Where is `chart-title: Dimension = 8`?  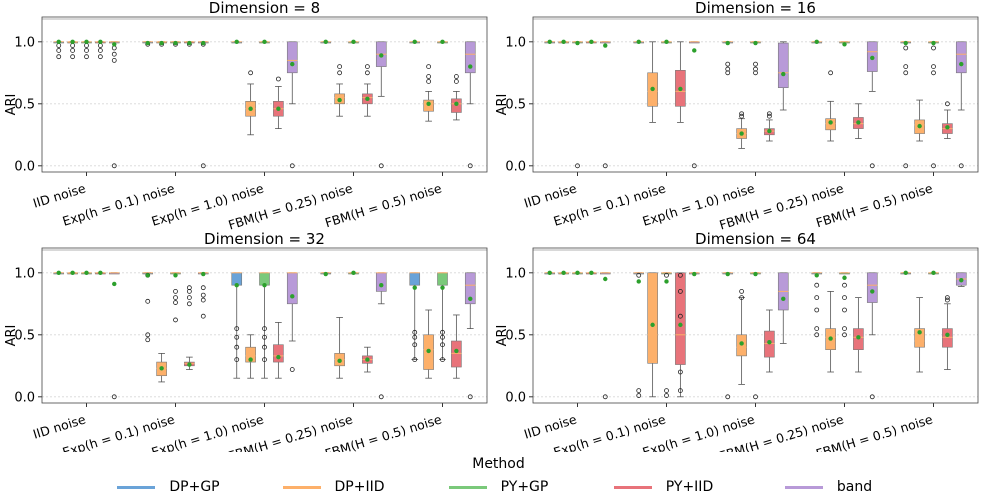
chart-title: Dimension = 8 is located at coordinates (264, 8).